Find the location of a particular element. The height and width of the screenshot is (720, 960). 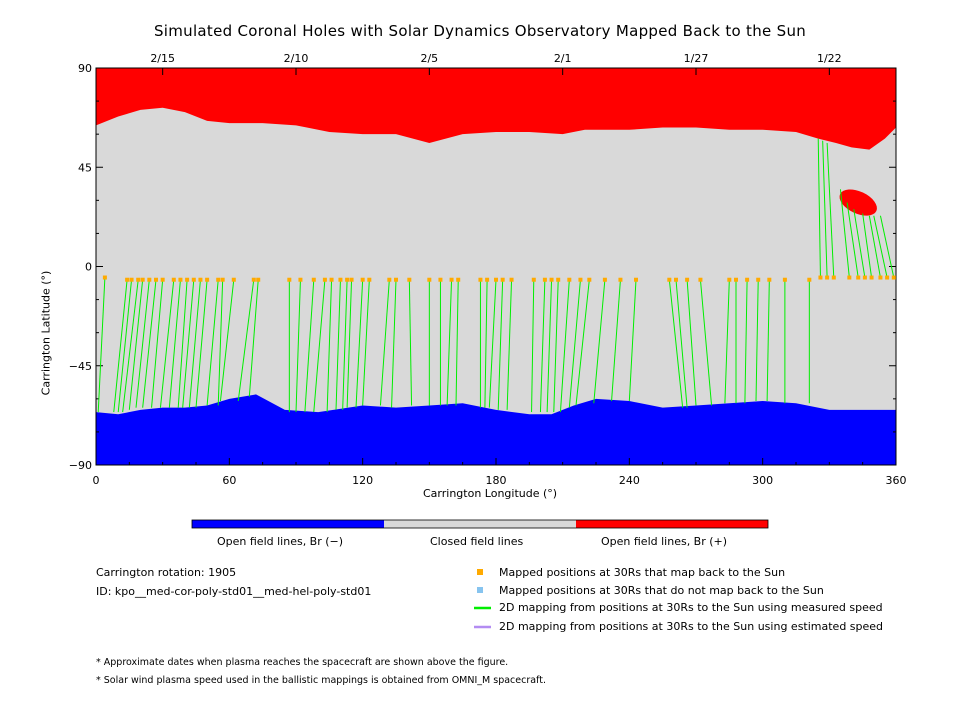

x-tick-label-2: 120 is located at coordinates (362, 480).